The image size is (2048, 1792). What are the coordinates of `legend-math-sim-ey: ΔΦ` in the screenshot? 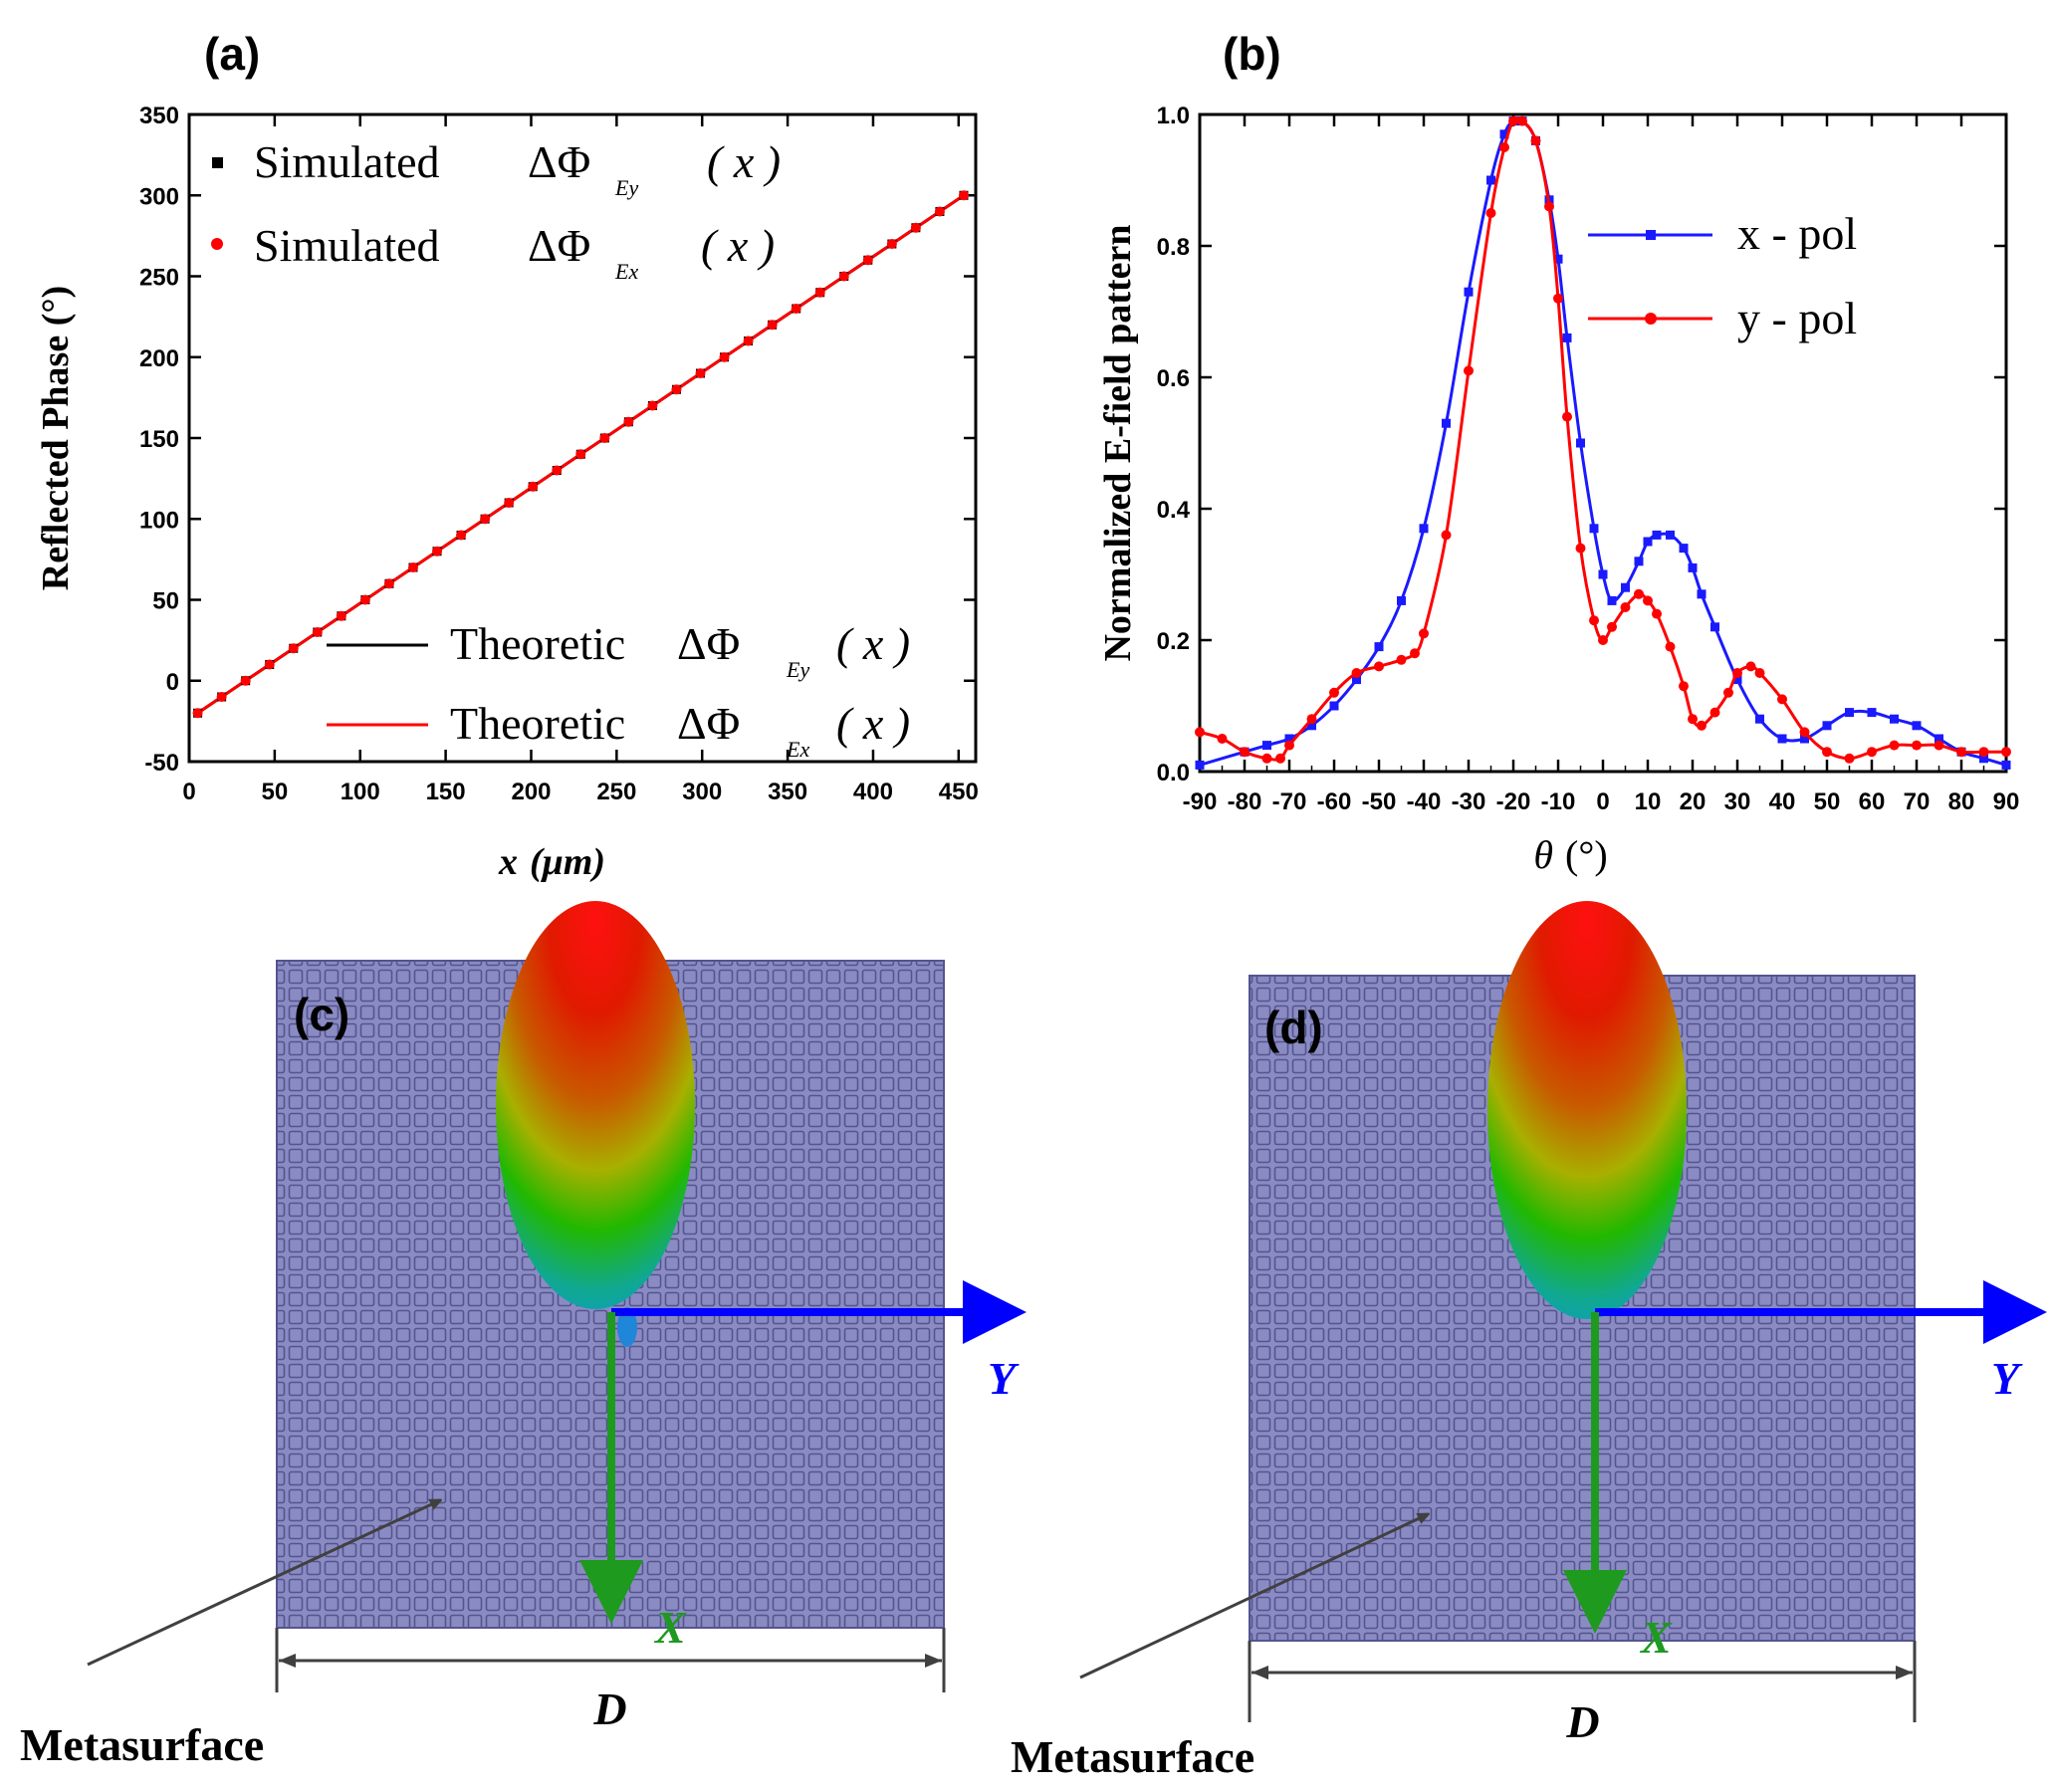 It's located at (559, 162).